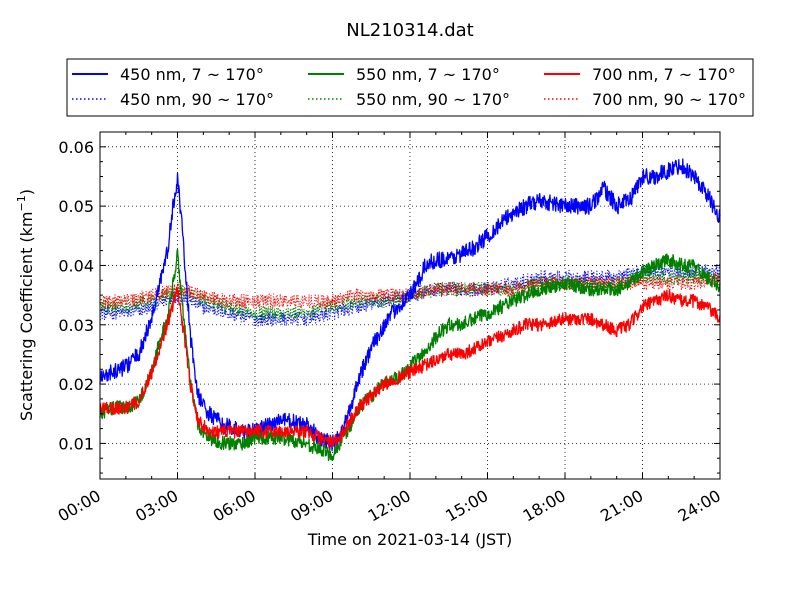  What do you see at coordinates (76, 384) in the screenshot?
I see `y-tick-label: 0.02` at bounding box center [76, 384].